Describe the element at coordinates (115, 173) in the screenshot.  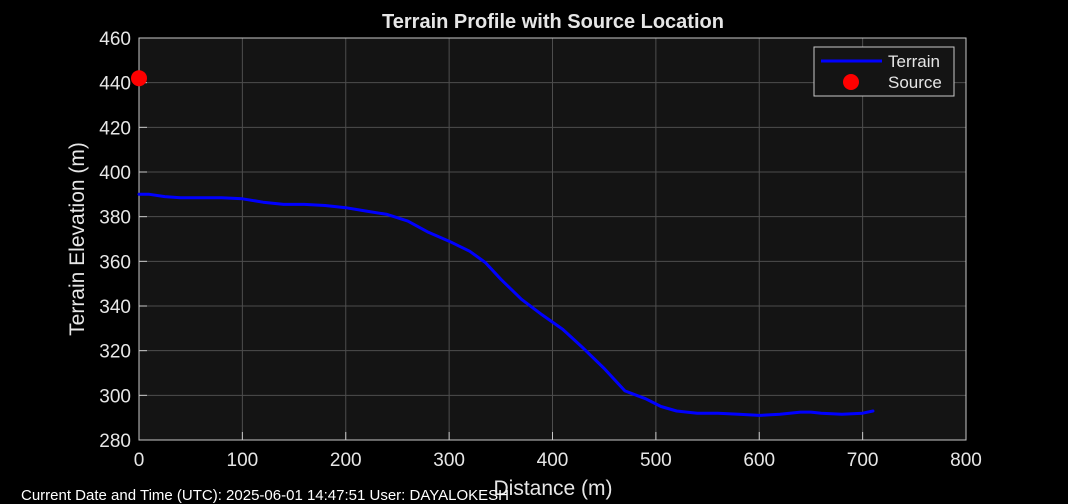
I see `y-tick-label: 400` at that location.